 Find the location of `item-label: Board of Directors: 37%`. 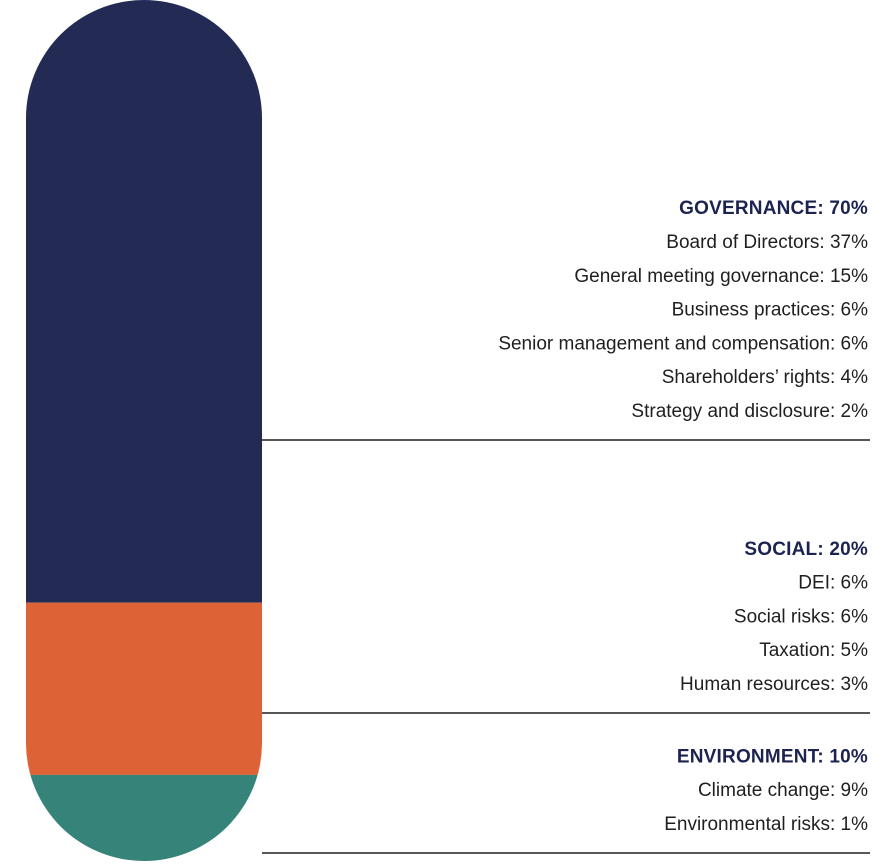

item-label: Board of Directors: 37% is located at coordinates (767, 242).